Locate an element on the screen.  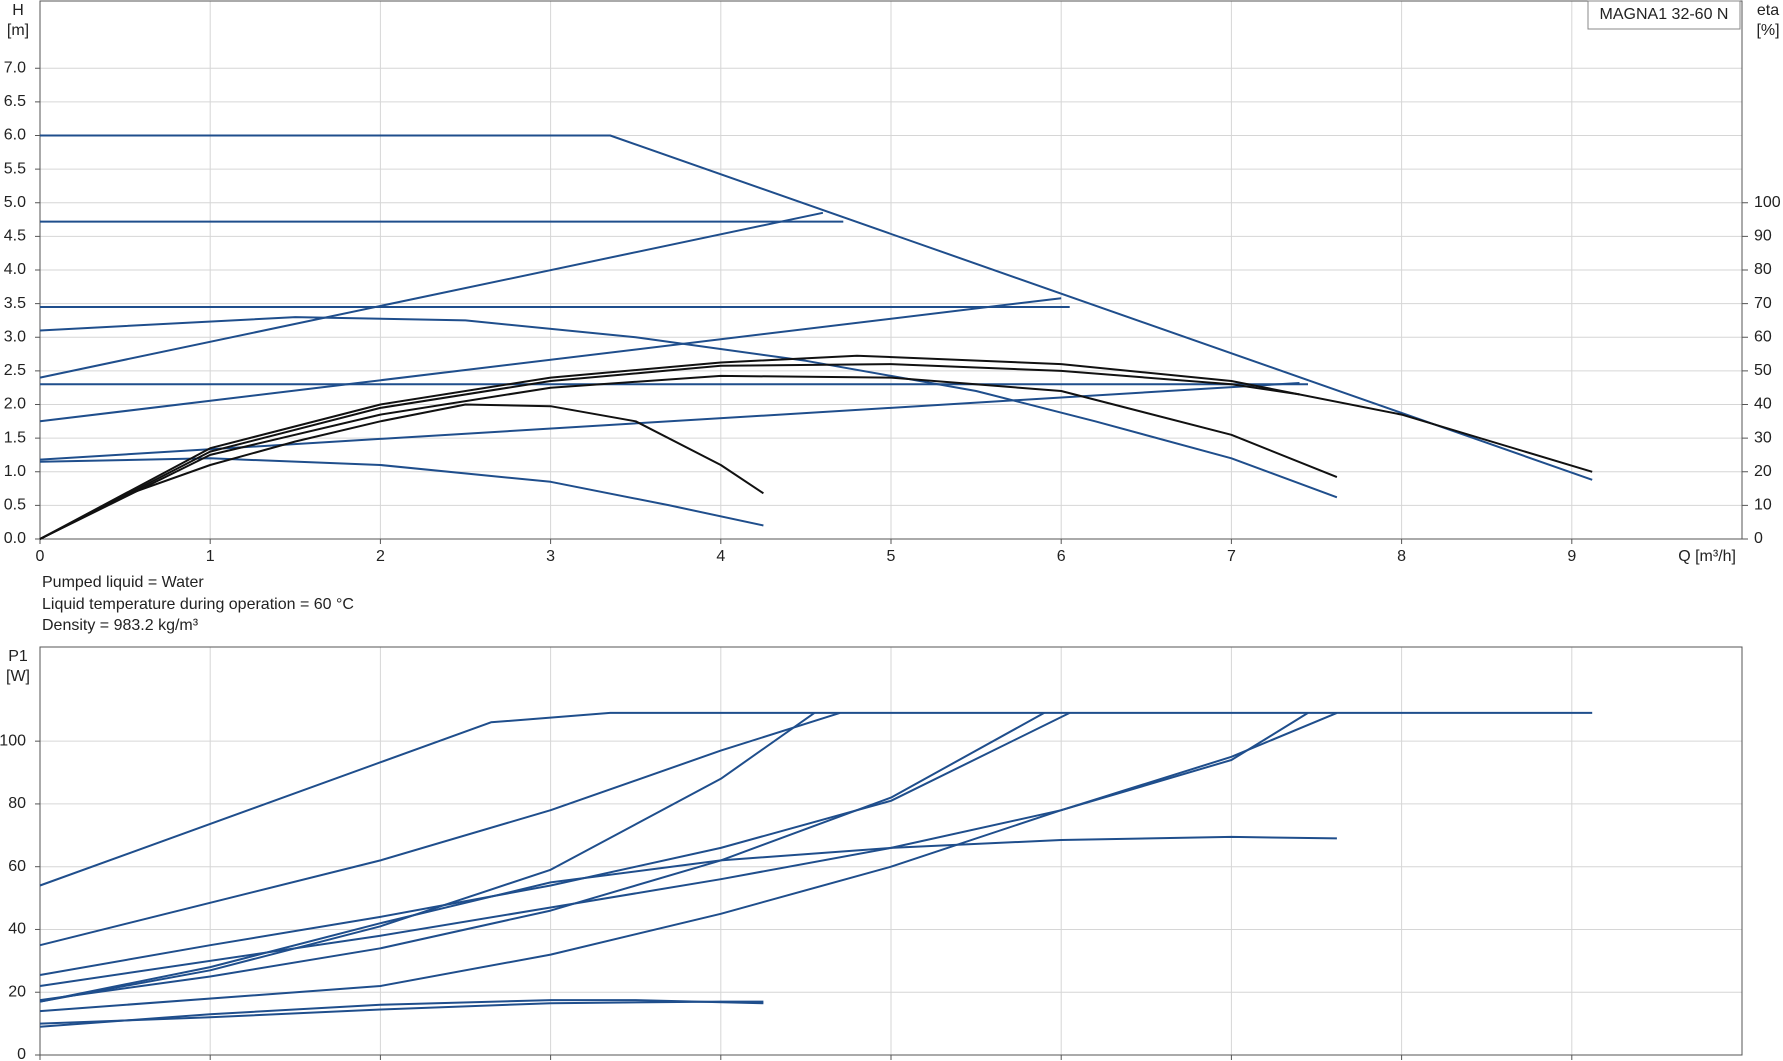
y-tick-label: 3.5 is located at coordinates (15, 303).